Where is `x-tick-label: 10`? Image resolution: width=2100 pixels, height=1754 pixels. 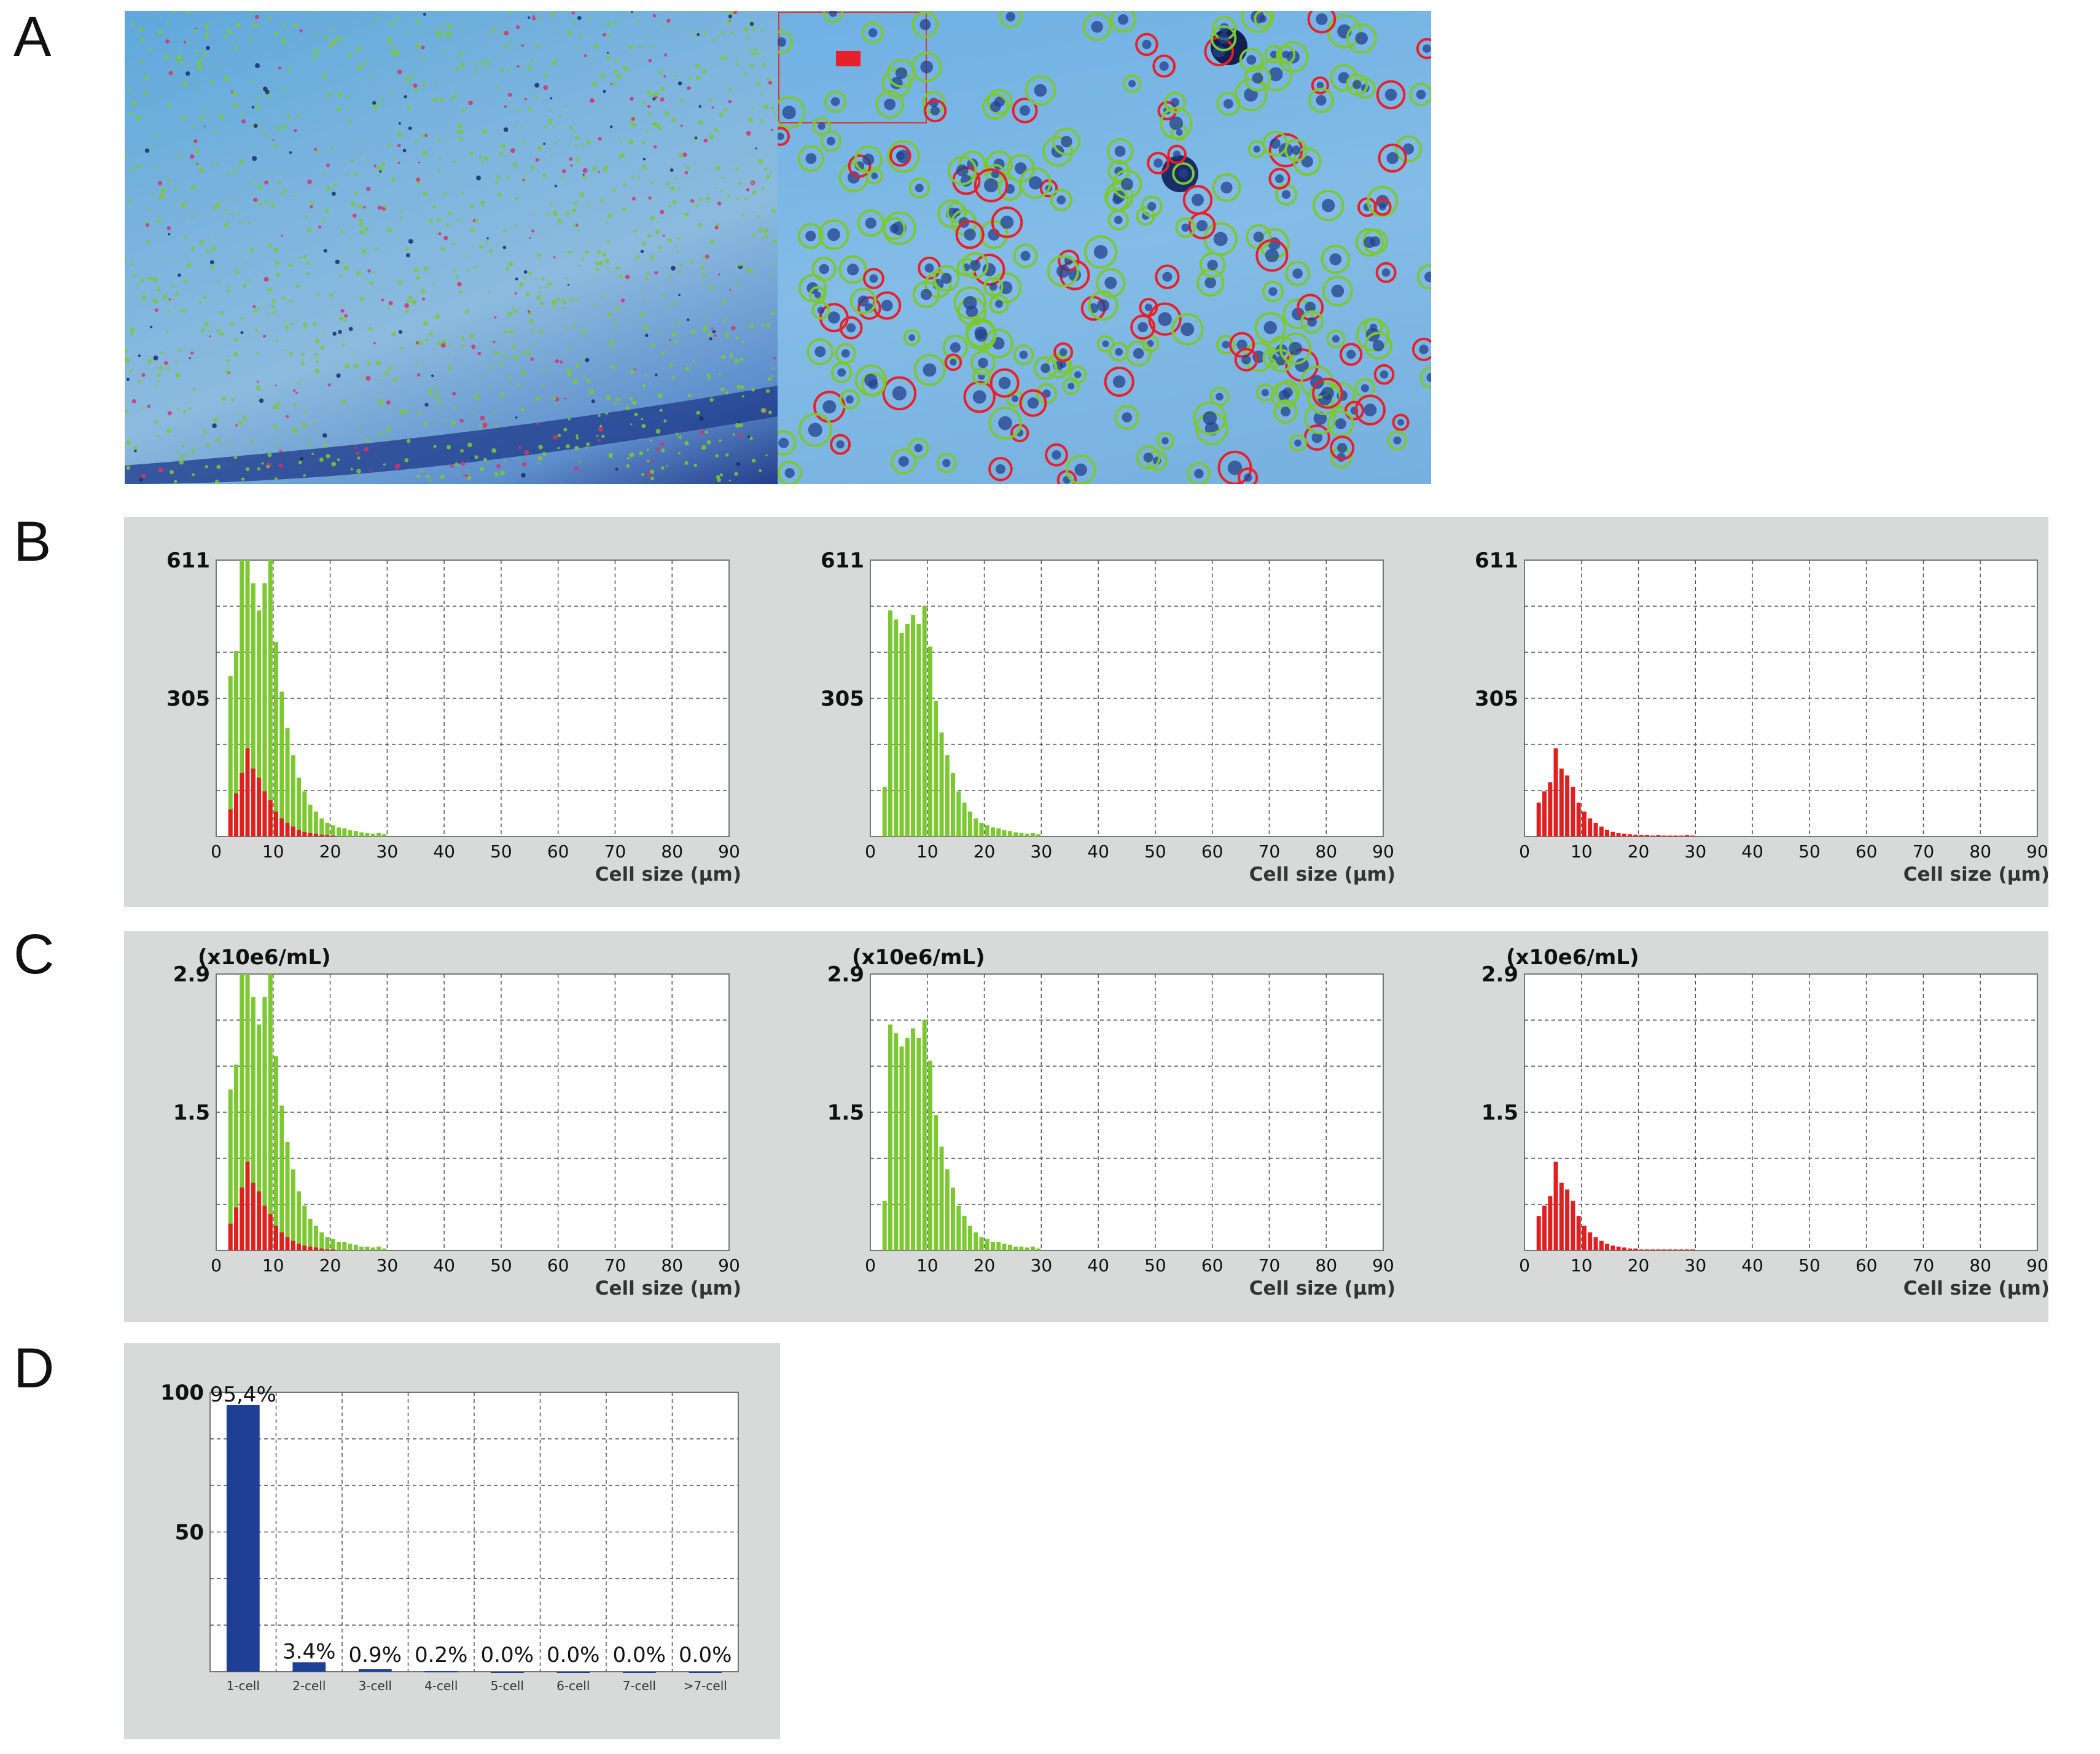 x-tick-label: 10 is located at coordinates (273, 851).